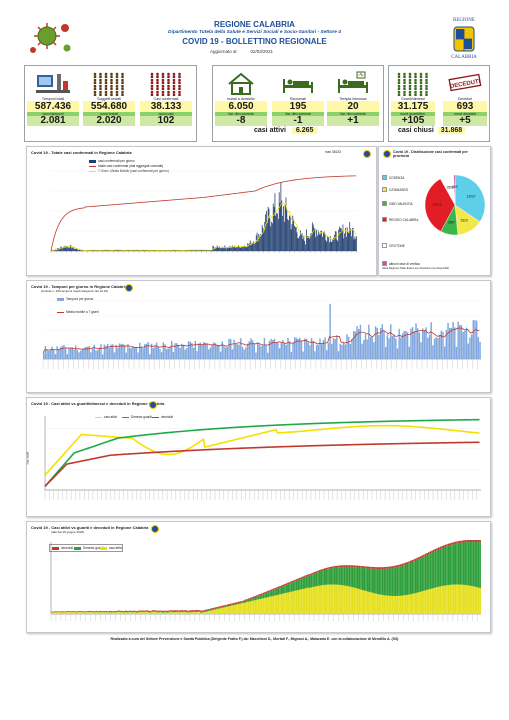 The width and height of the screenshot is (509, 720). Describe the element at coordinates (298, 103) in the screenshot. I see `positives-group` at that location.